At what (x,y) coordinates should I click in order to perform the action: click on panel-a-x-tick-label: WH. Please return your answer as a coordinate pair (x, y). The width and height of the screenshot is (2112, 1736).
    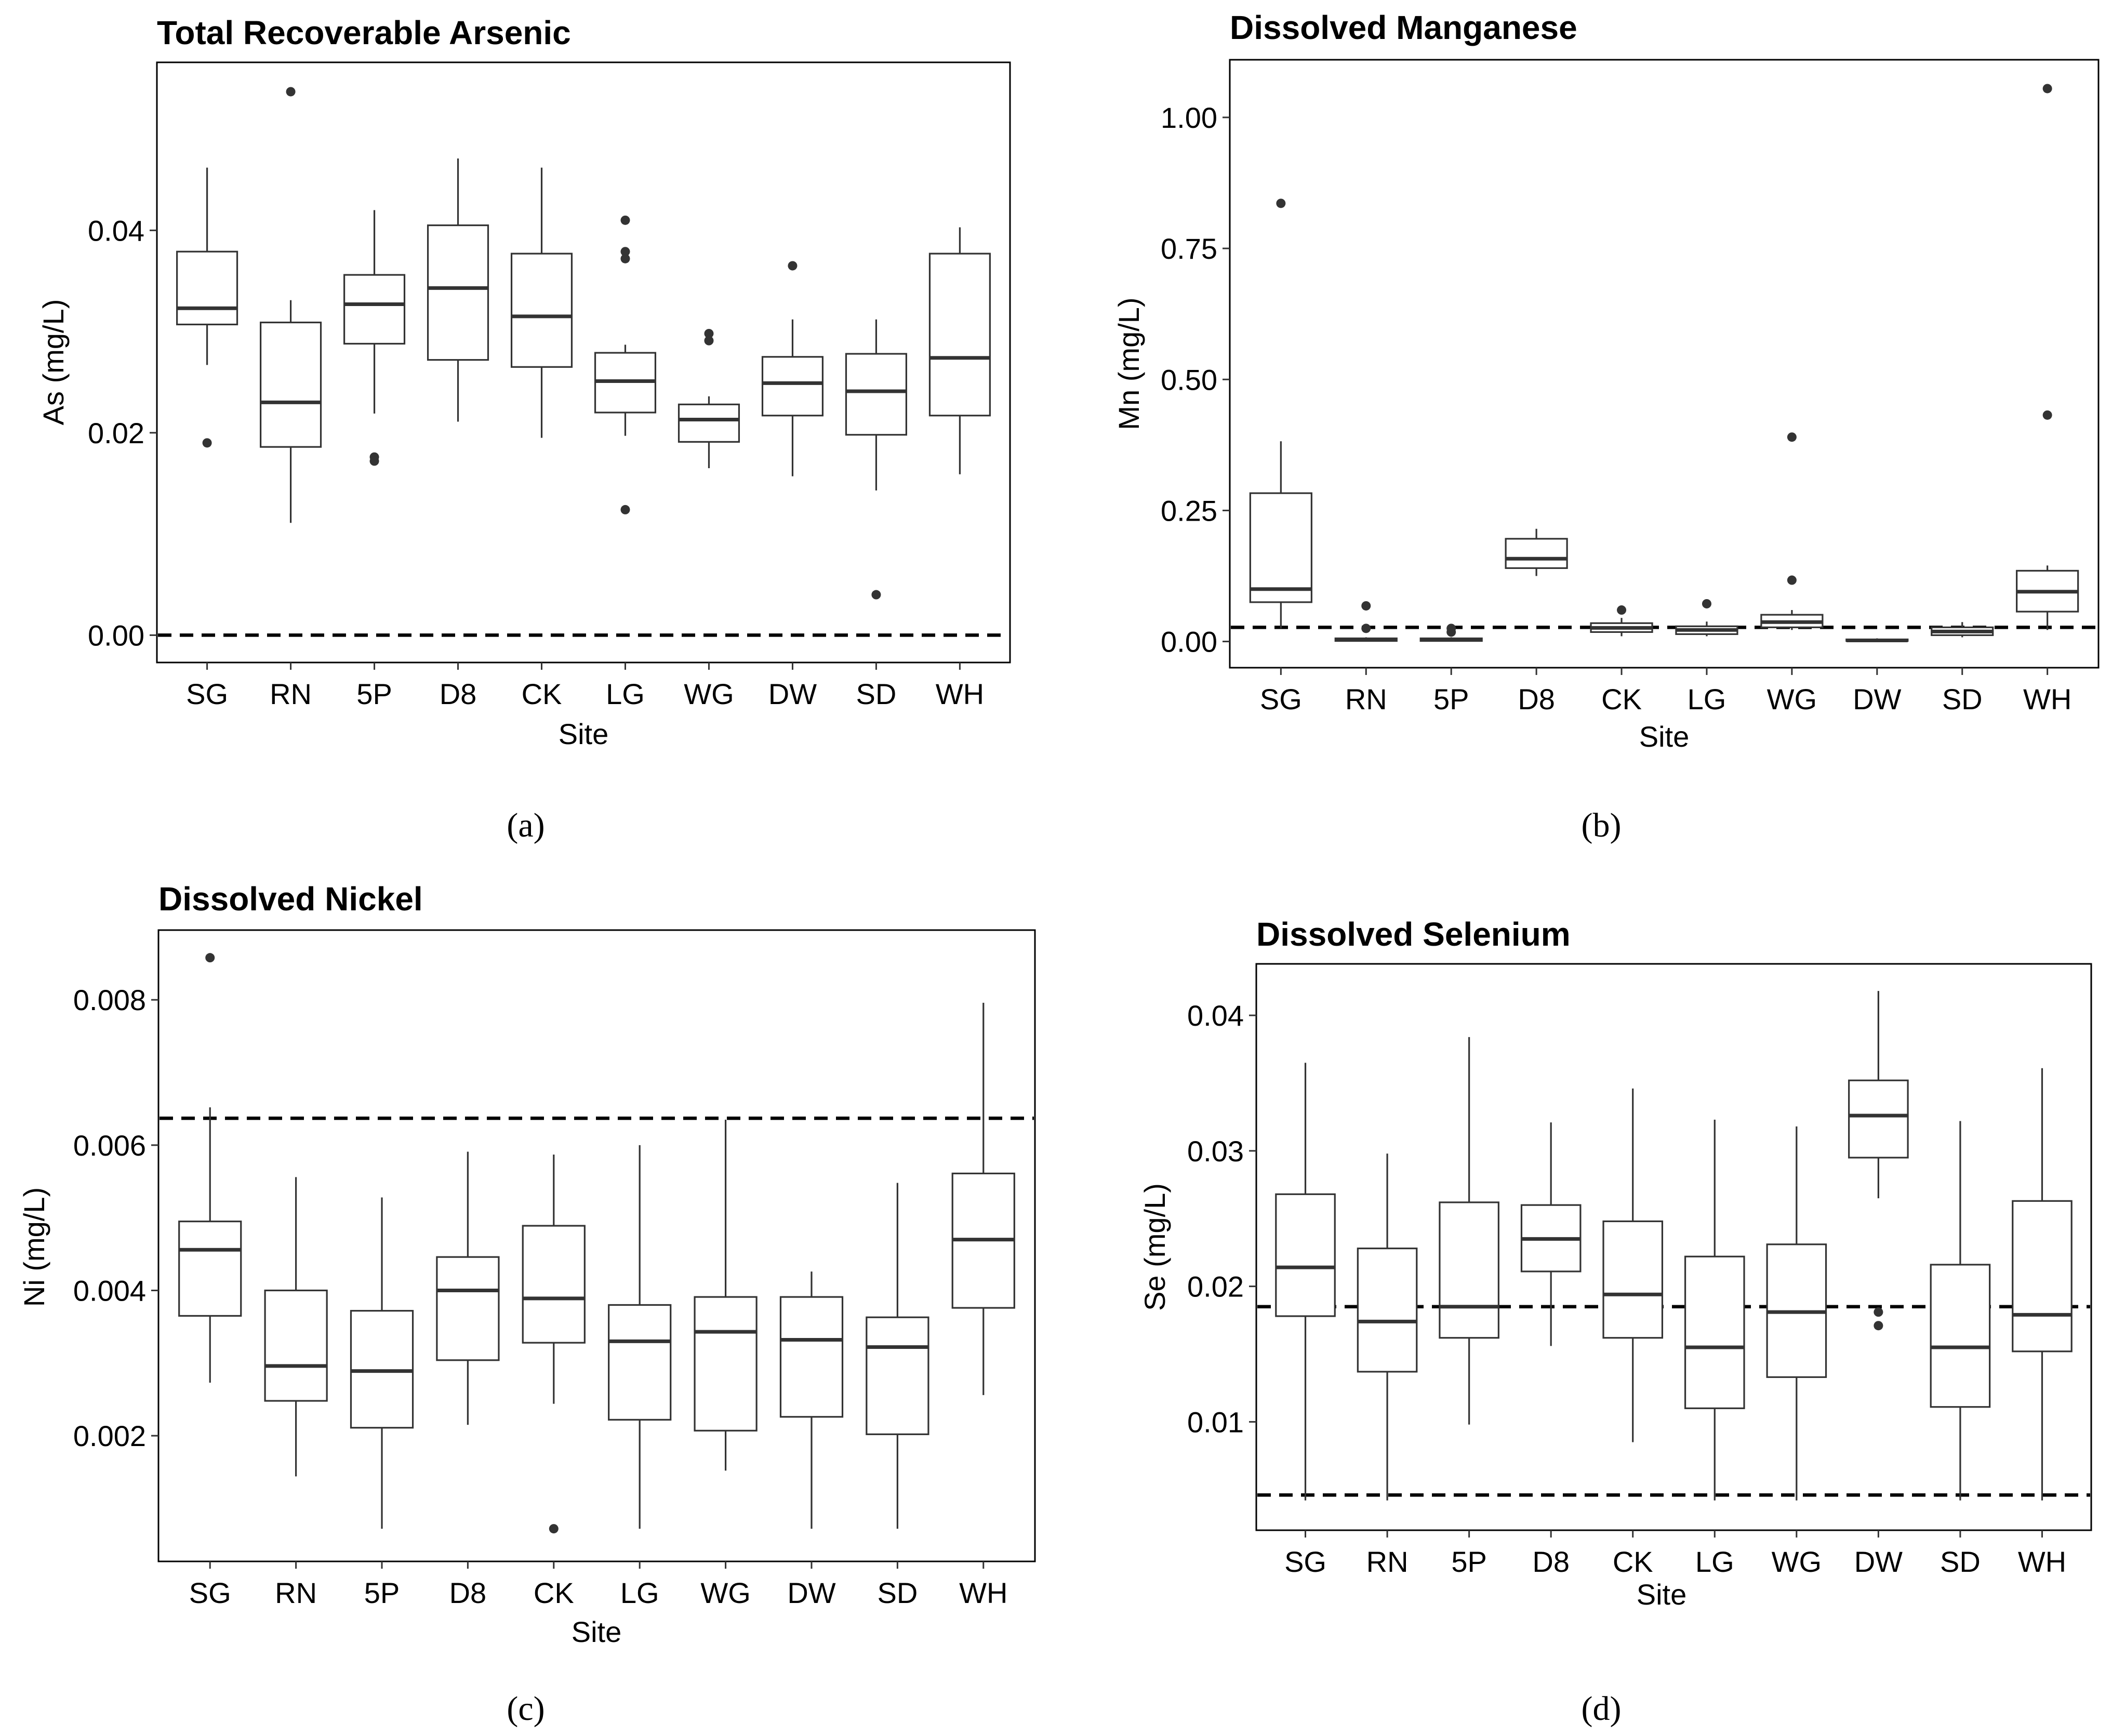
    Looking at the image, I should click on (960, 694).